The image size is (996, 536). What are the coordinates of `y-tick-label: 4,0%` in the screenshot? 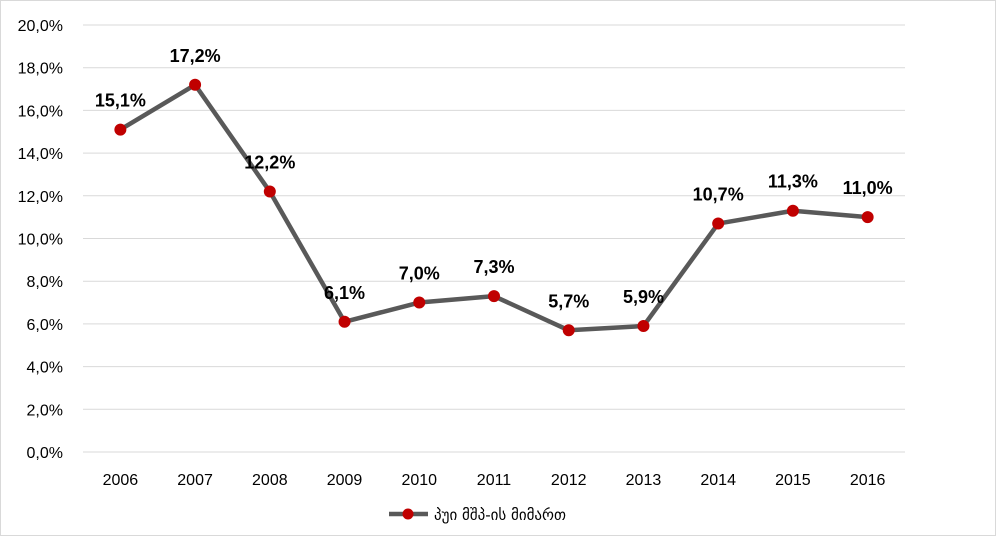 It's located at (45, 368).